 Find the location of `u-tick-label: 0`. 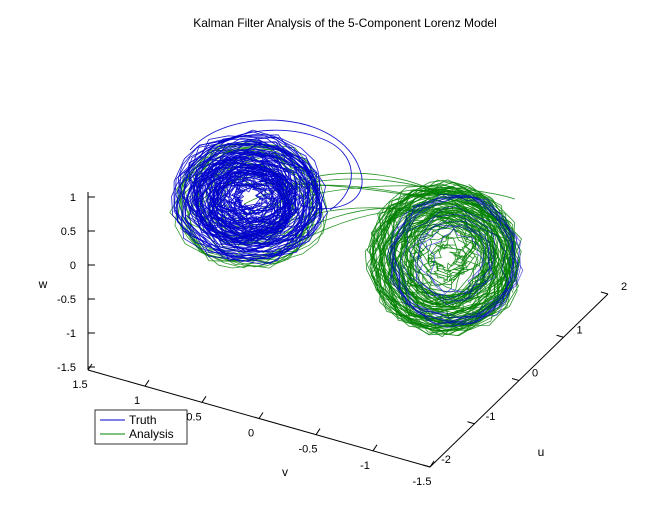

u-tick-label: 0 is located at coordinates (535, 374).